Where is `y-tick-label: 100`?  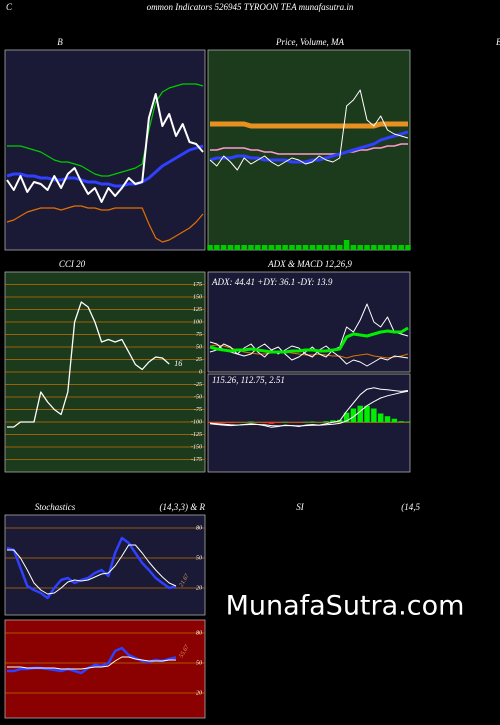
y-tick-label: 100 is located at coordinates (197, 322).